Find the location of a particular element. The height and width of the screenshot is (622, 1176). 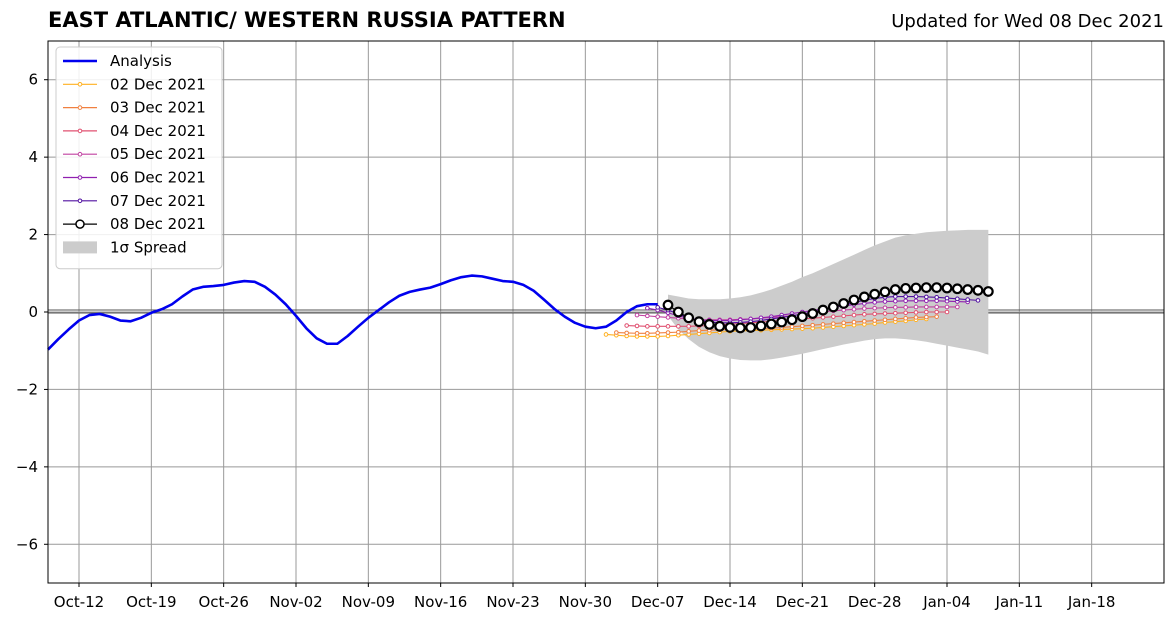

x-tick-label: Nov-09 is located at coordinates (368, 602).